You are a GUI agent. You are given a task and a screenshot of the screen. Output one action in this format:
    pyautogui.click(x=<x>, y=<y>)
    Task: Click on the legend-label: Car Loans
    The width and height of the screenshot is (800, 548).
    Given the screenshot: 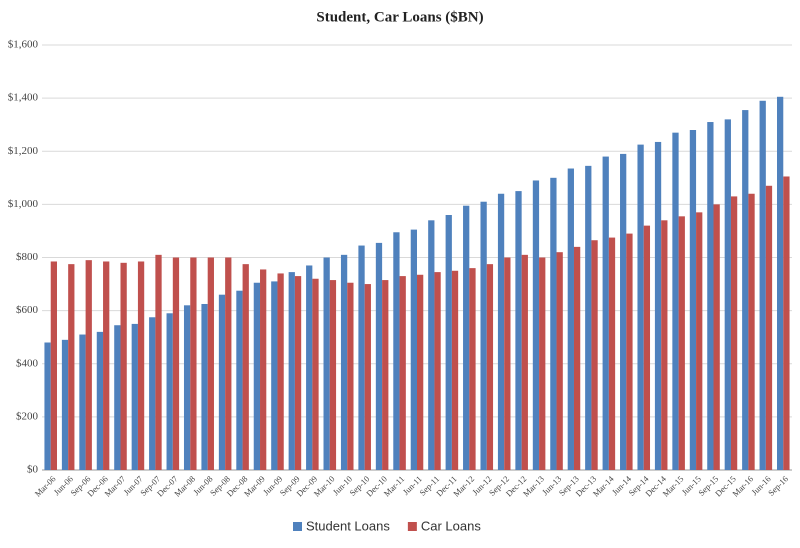 What is the action you would take?
    pyautogui.click(x=451, y=525)
    